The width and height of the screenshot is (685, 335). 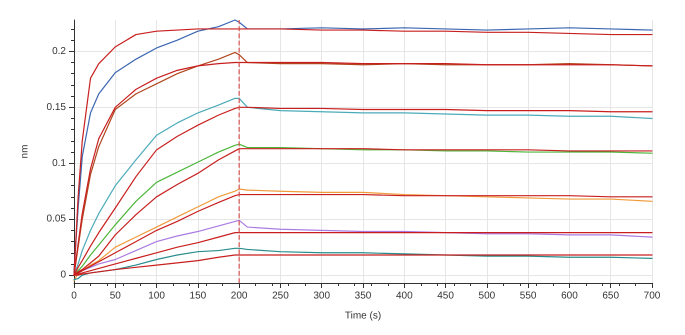 What do you see at coordinates (198, 296) in the screenshot?
I see `x-tick-label: 150` at bounding box center [198, 296].